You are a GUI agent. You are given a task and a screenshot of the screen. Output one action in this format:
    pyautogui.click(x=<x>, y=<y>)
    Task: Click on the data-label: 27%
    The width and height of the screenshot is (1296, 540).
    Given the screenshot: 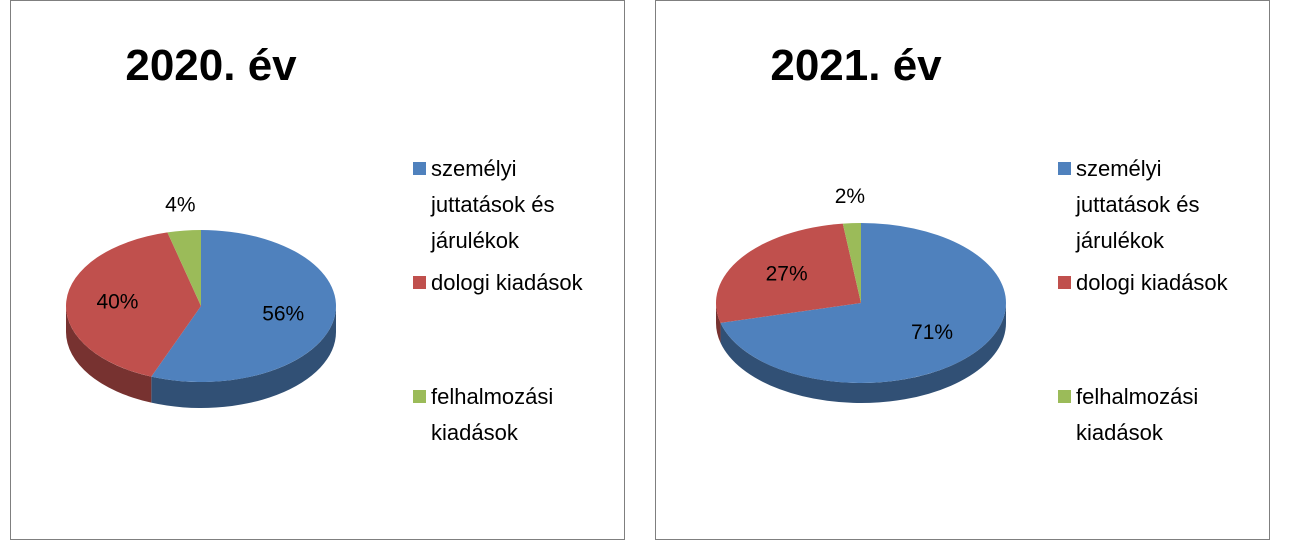 What is the action you would take?
    pyautogui.click(x=787, y=274)
    